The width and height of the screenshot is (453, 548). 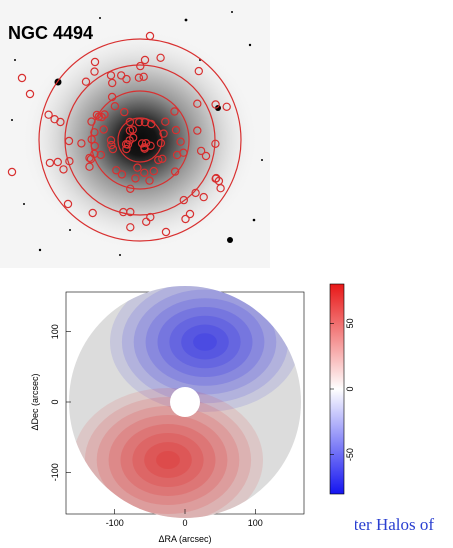 I want to click on colorbar-tick-label: 0, so click(x=350, y=388).